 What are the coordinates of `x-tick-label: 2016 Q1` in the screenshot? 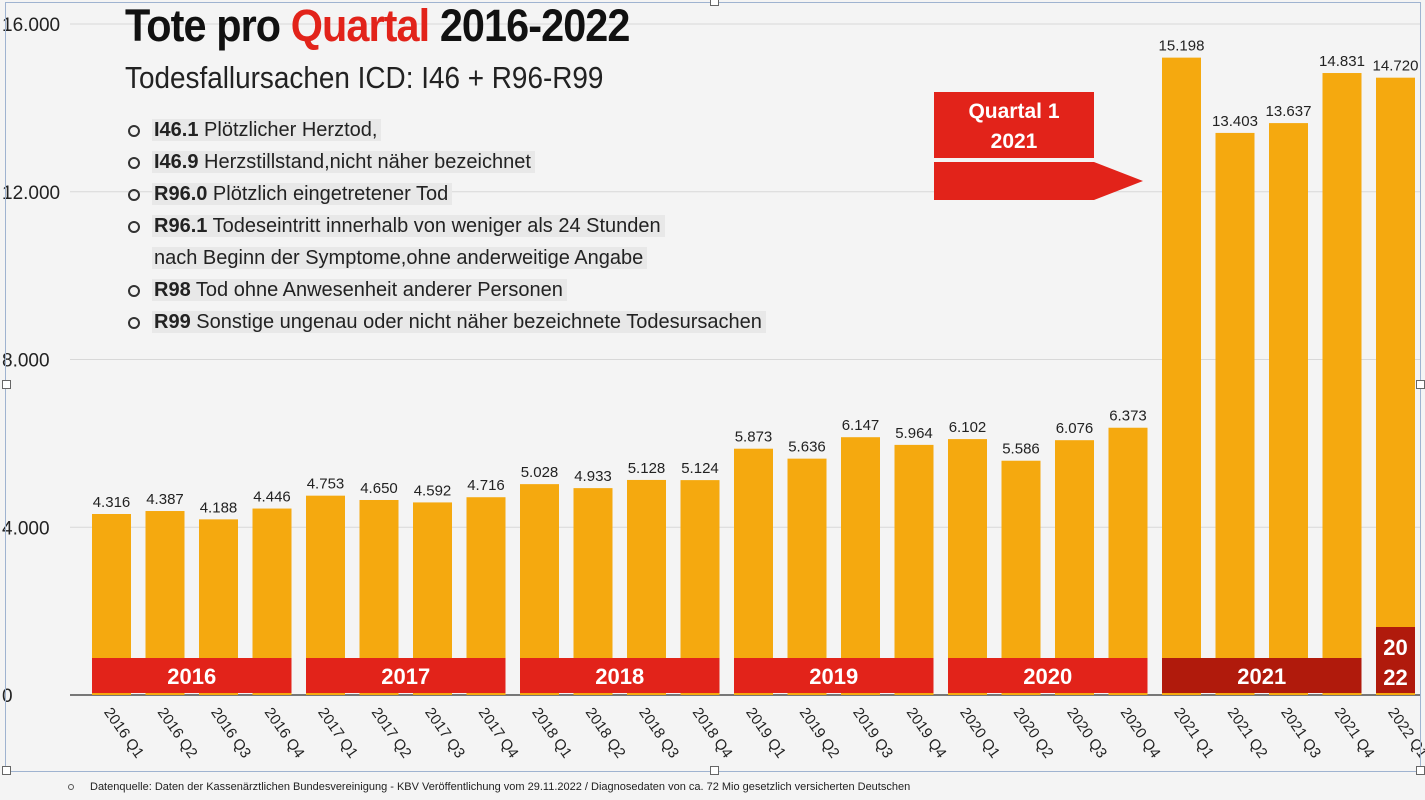 It's located at (123, 733).